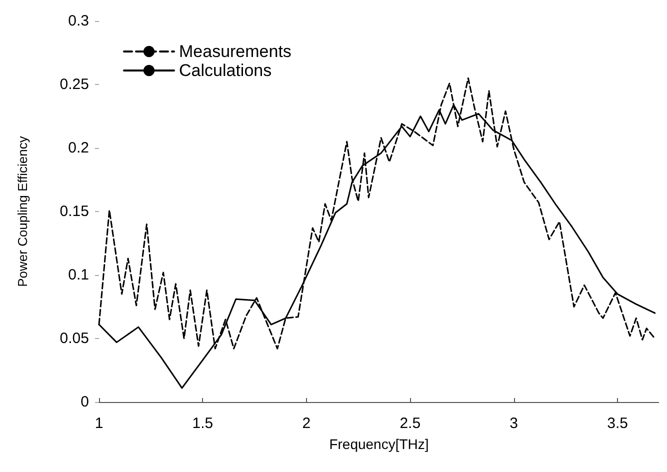 Image resolution: width=667 pixels, height=472 pixels. Describe the element at coordinates (306, 423) in the screenshot. I see `x-tick-label: 2` at that location.